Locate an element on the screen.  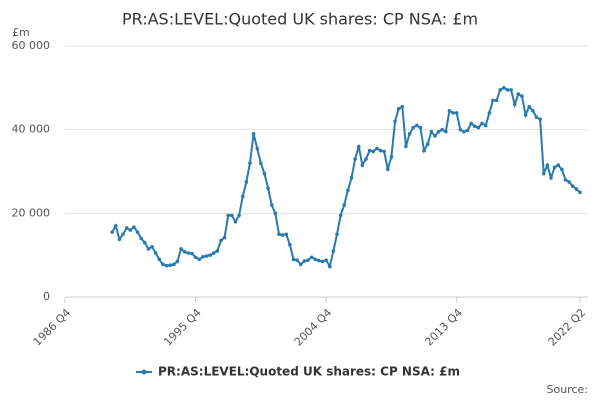
y-tick-label: 20 000 is located at coordinates (31, 212).